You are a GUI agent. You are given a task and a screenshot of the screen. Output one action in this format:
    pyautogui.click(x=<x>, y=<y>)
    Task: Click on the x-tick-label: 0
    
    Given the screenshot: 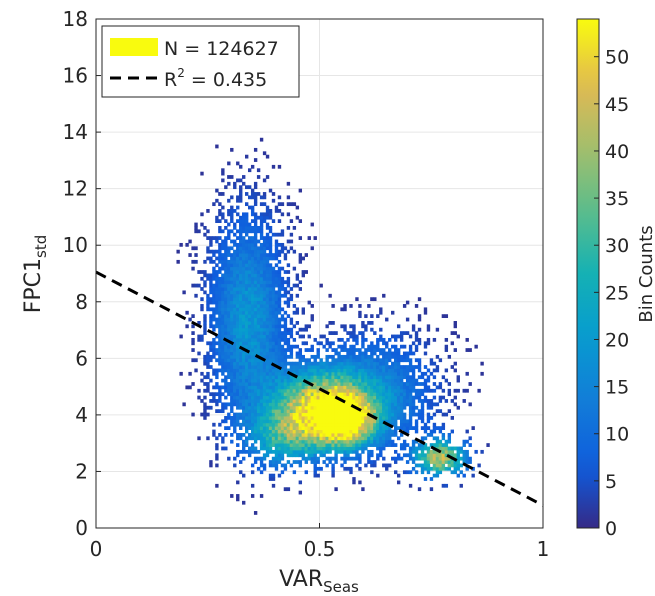 What is the action you would take?
    pyautogui.click(x=96, y=549)
    